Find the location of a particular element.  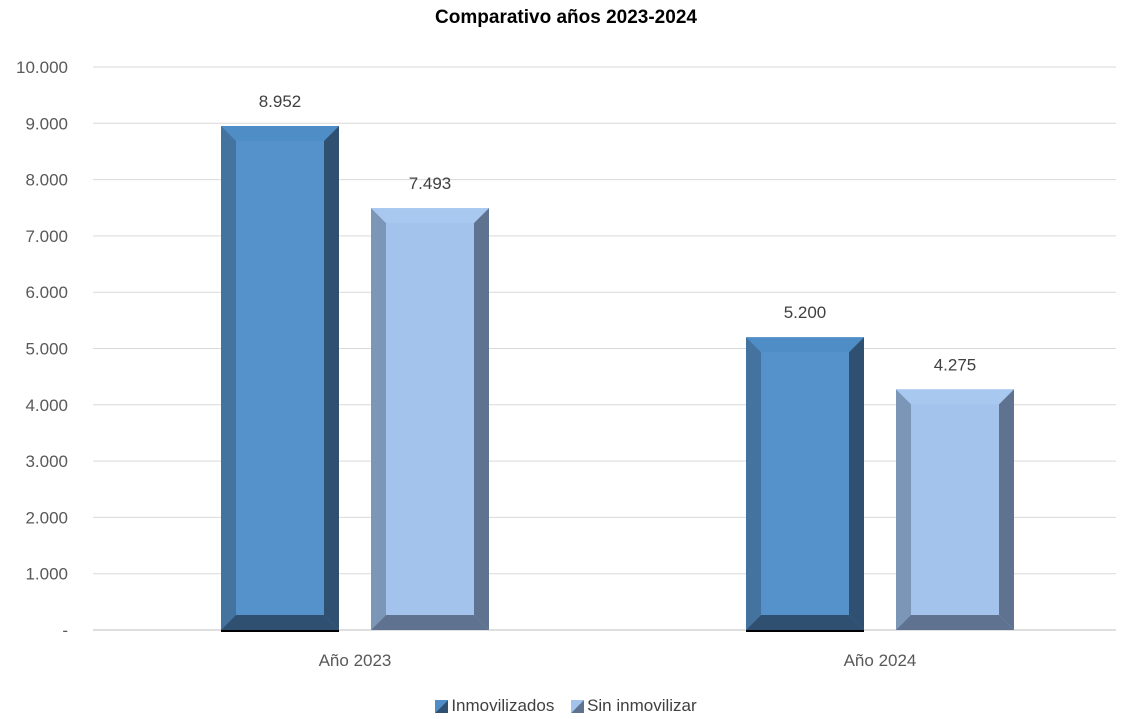

x-tick-label: Año 2024 is located at coordinates (880, 660).